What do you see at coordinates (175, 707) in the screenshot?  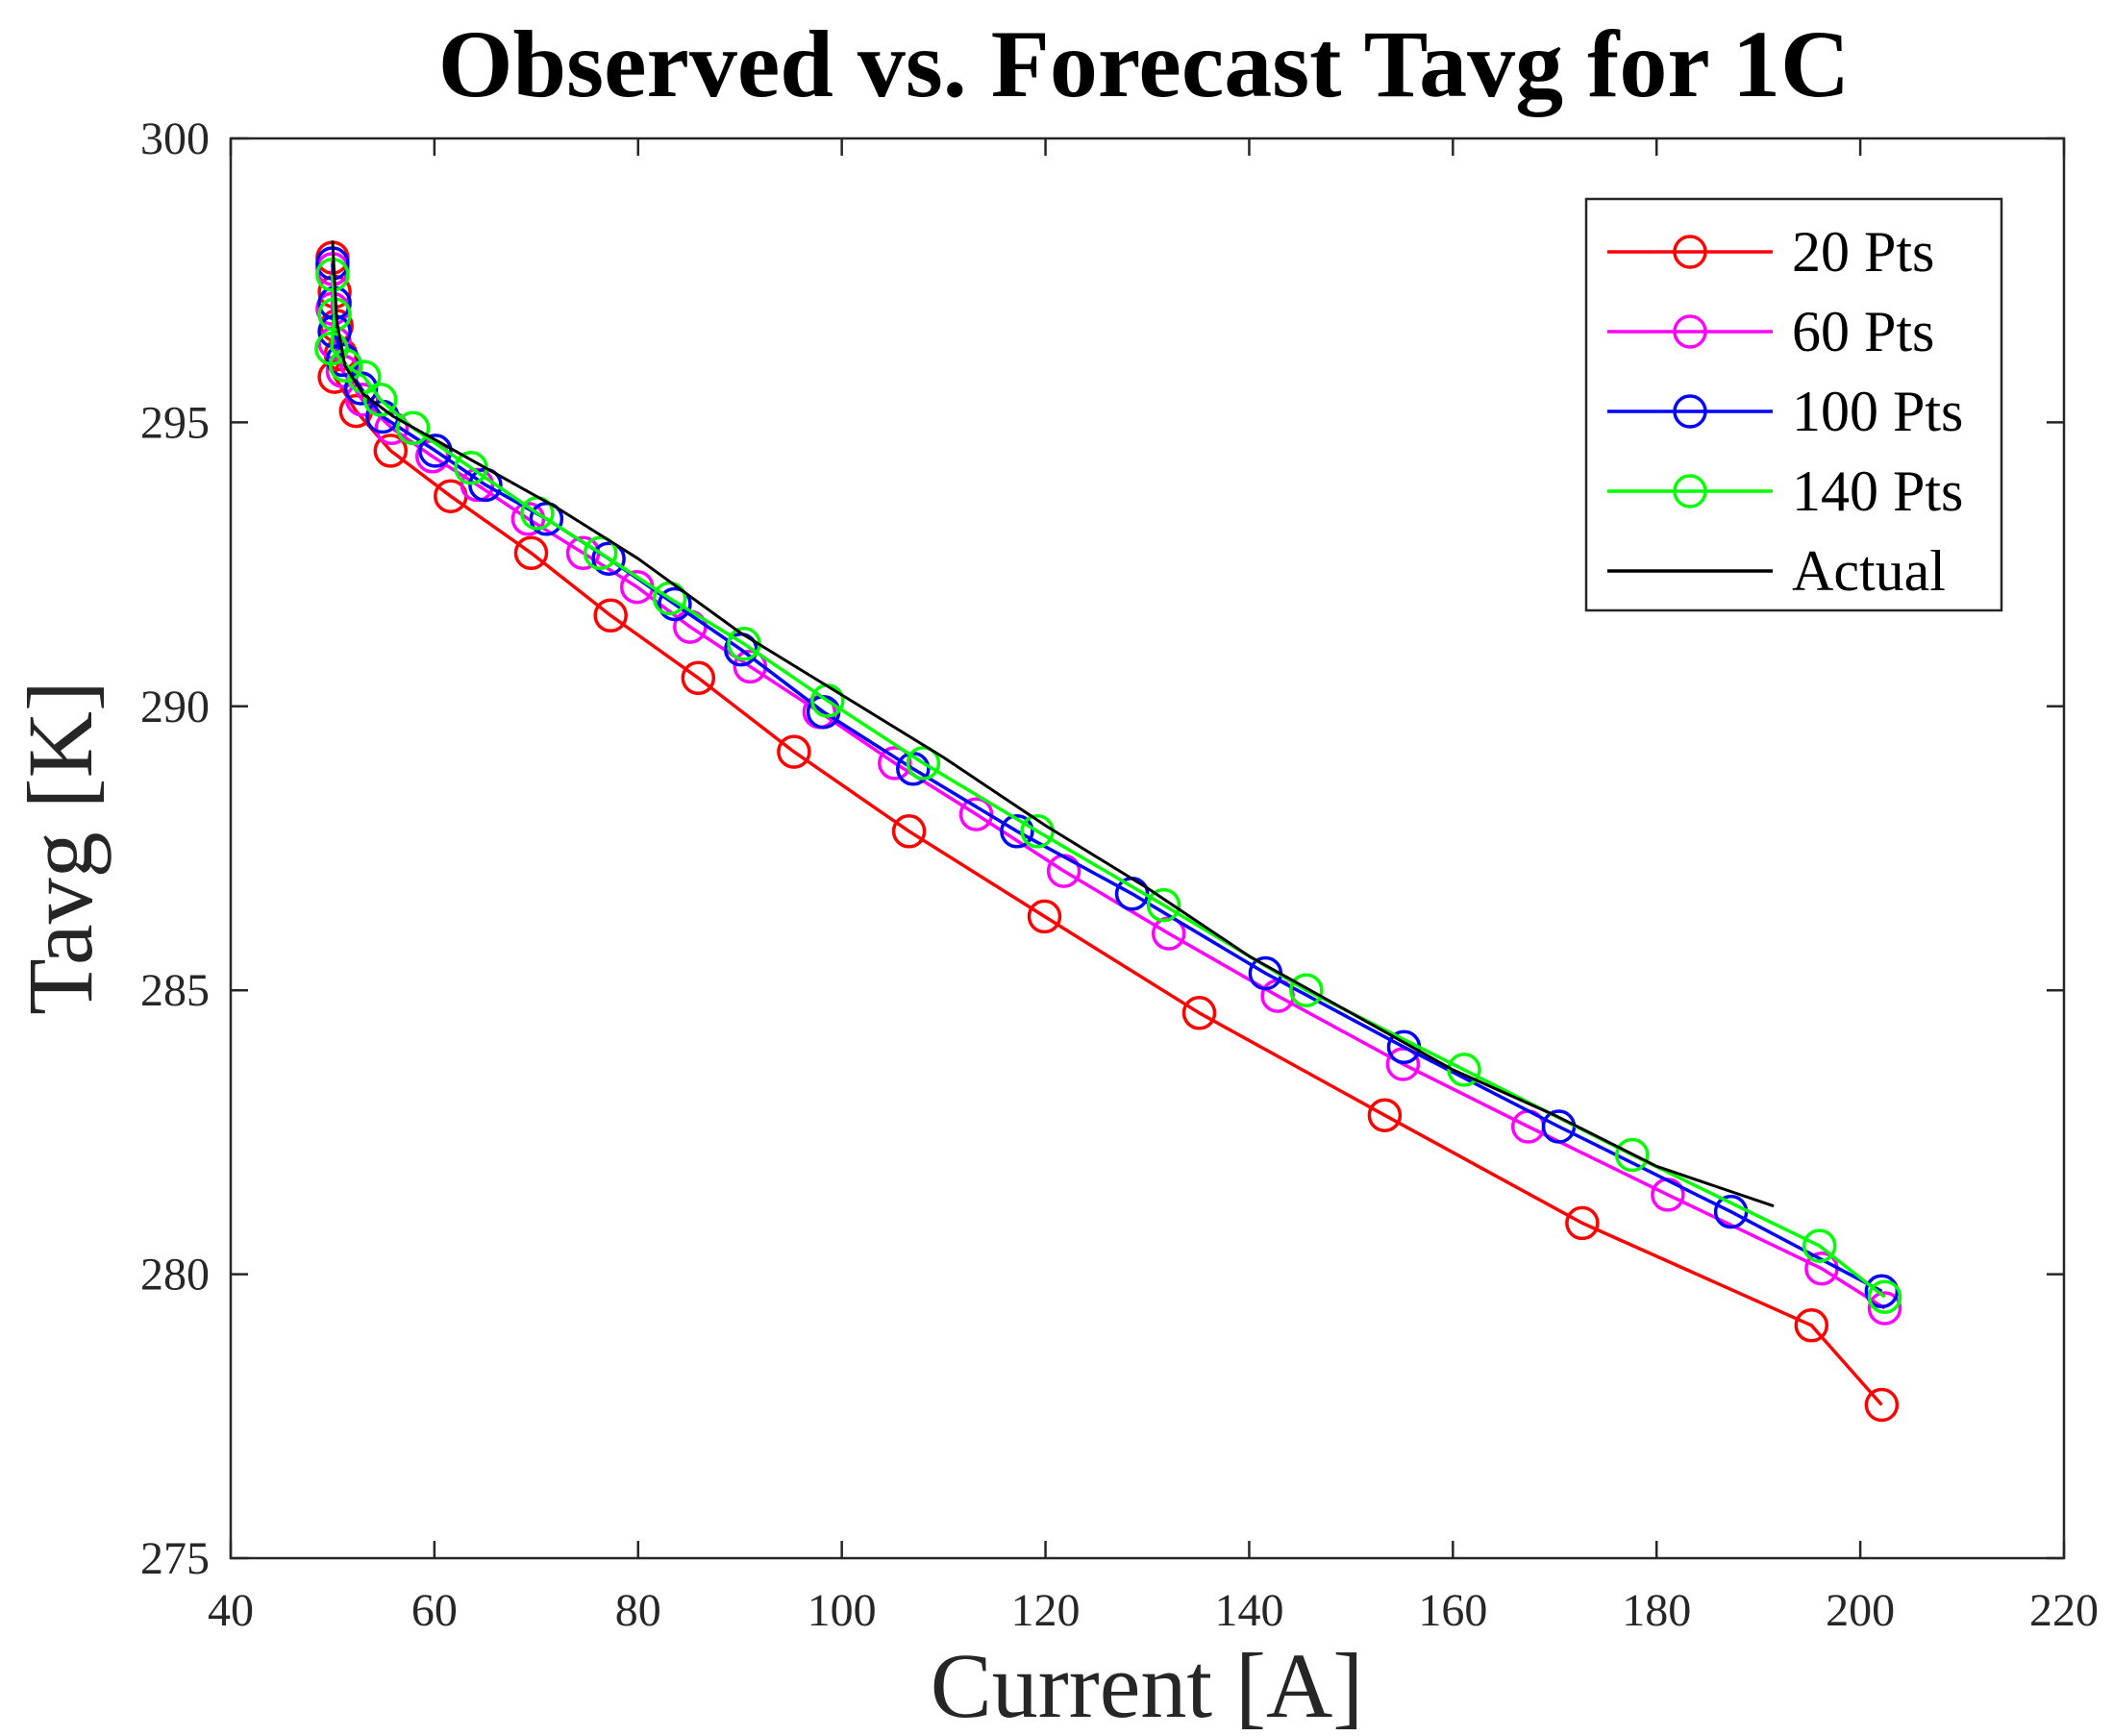 I see `y-tick-label: 290` at bounding box center [175, 707].